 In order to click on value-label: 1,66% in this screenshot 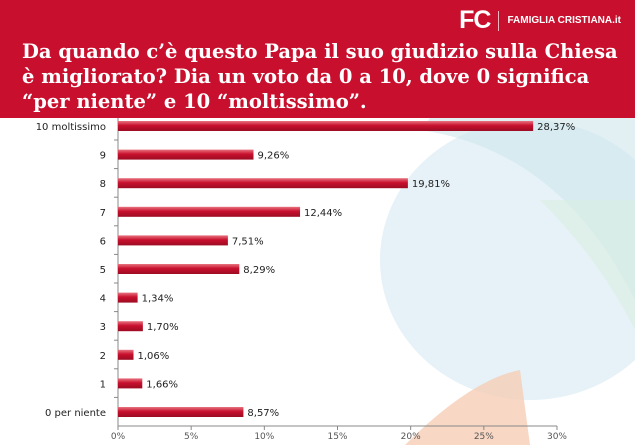, I will do `click(162, 384)`.